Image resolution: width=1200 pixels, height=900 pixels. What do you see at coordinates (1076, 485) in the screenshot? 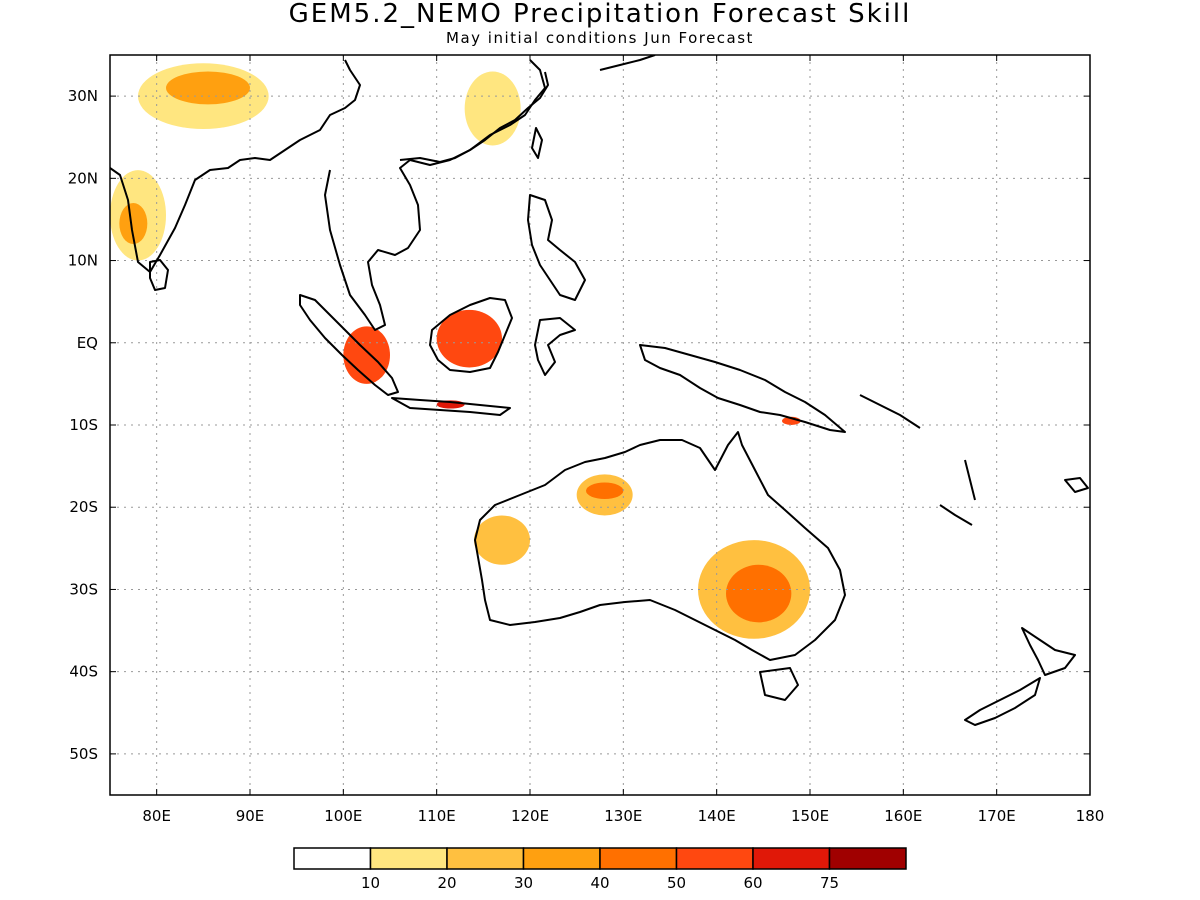
I see `coast-fiji` at bounding box center [1076, 485].